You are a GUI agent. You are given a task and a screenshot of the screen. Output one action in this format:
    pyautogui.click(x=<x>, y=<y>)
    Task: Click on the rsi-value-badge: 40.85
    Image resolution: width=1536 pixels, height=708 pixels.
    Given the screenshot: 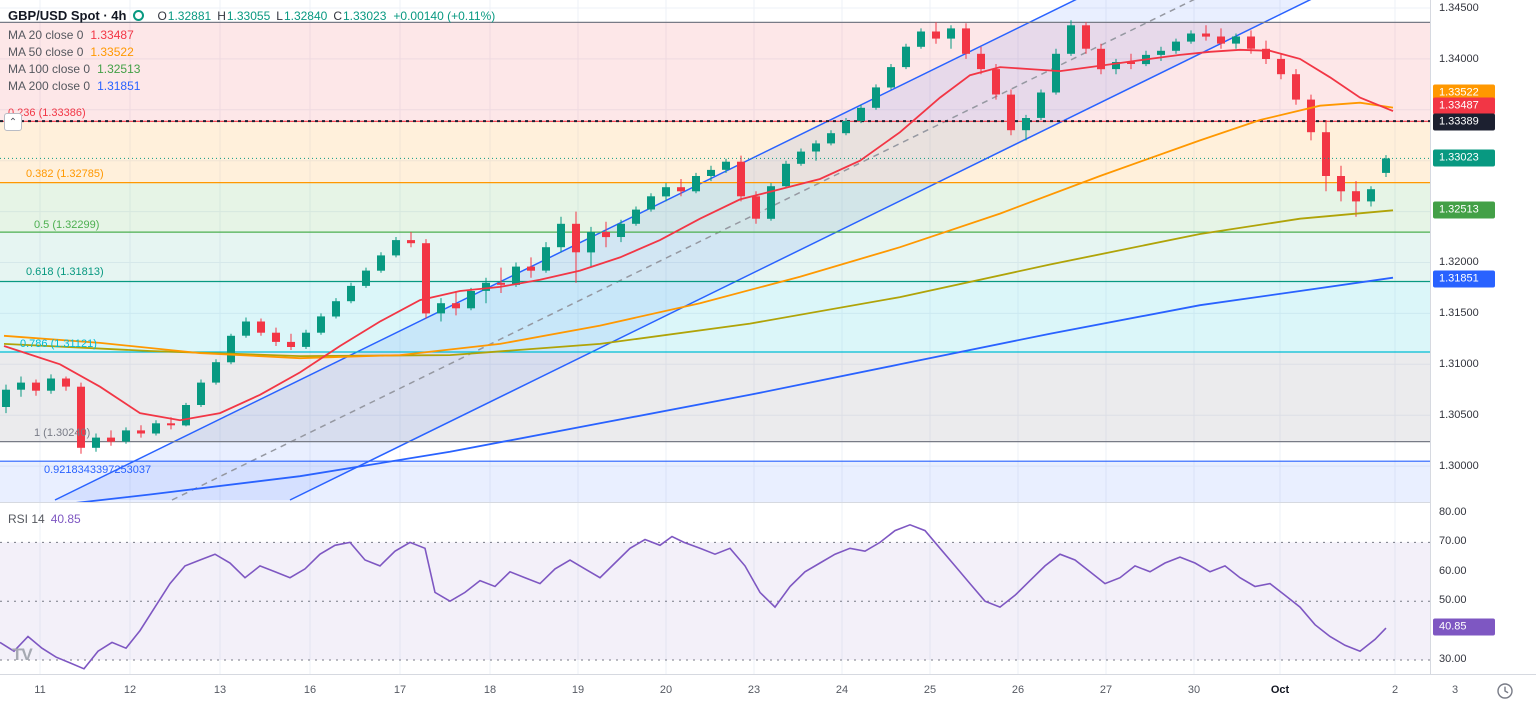 What is the action you would take?
    pyautogui.click(x=1464, y=627)
    